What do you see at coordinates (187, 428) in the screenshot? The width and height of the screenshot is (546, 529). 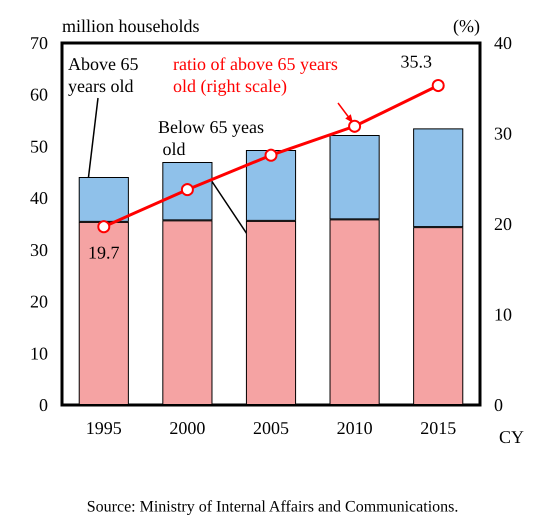 I see `x-tick-label: 2000` at bounding box center [187, 428].